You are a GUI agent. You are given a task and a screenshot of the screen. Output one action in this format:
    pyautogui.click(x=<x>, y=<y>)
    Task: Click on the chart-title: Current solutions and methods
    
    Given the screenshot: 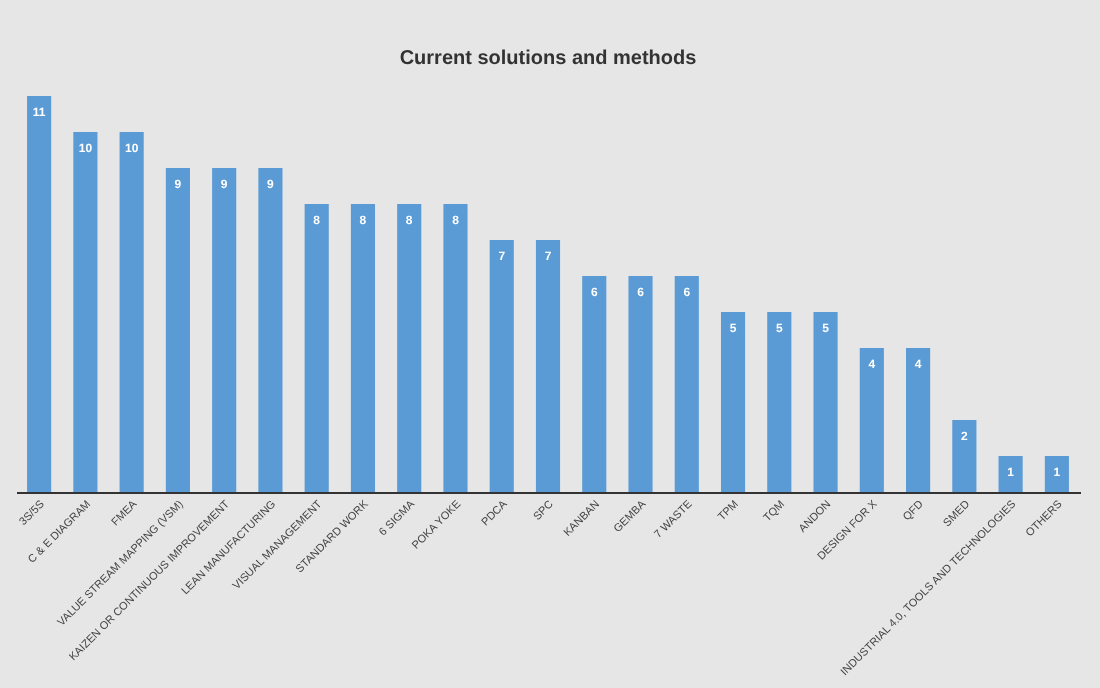 What is the action you would take?
    pyautogui.click(x=548, y=59)
    